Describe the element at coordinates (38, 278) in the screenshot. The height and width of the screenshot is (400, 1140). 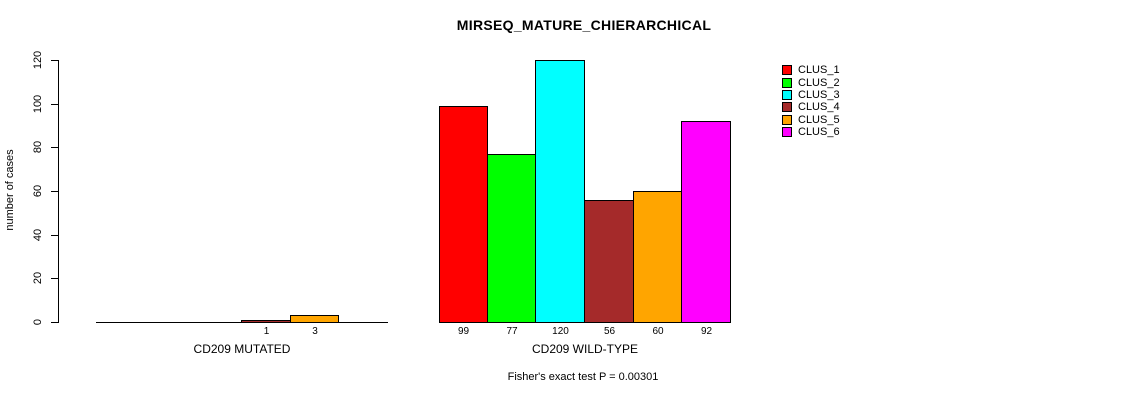
I see `y-axis-tick-label: 20` at that location.